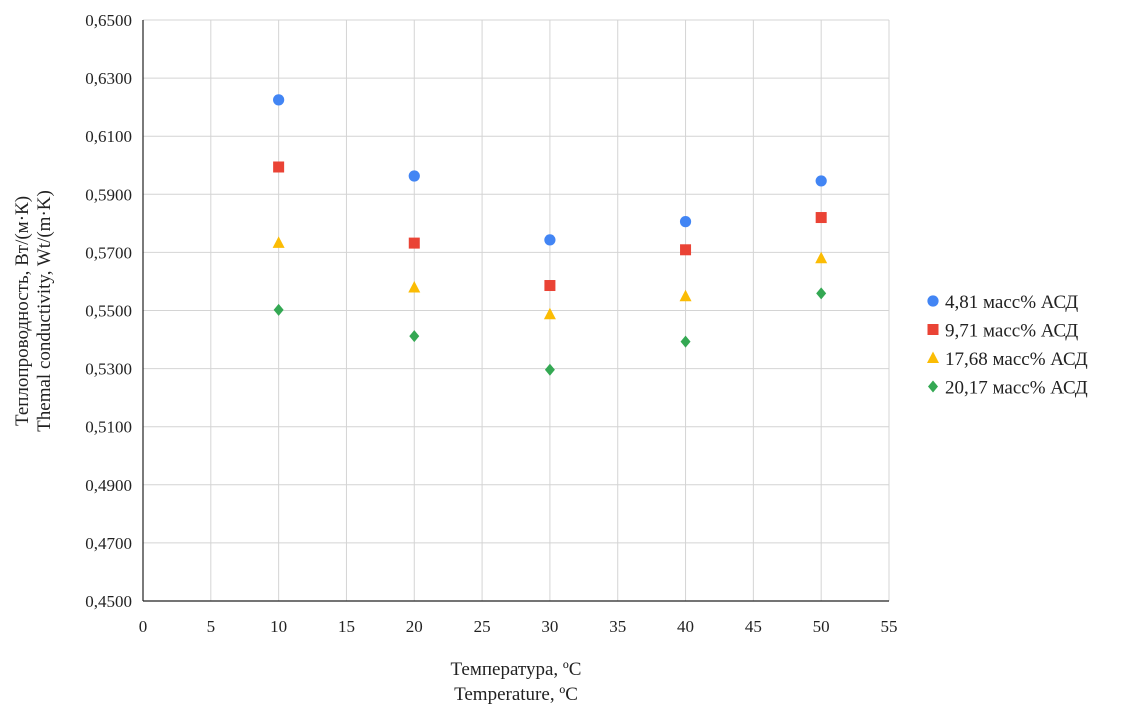 This screenshot has width=1130, height=711. I want to click on y-tick-label: 0,5300, so click(108, 369).